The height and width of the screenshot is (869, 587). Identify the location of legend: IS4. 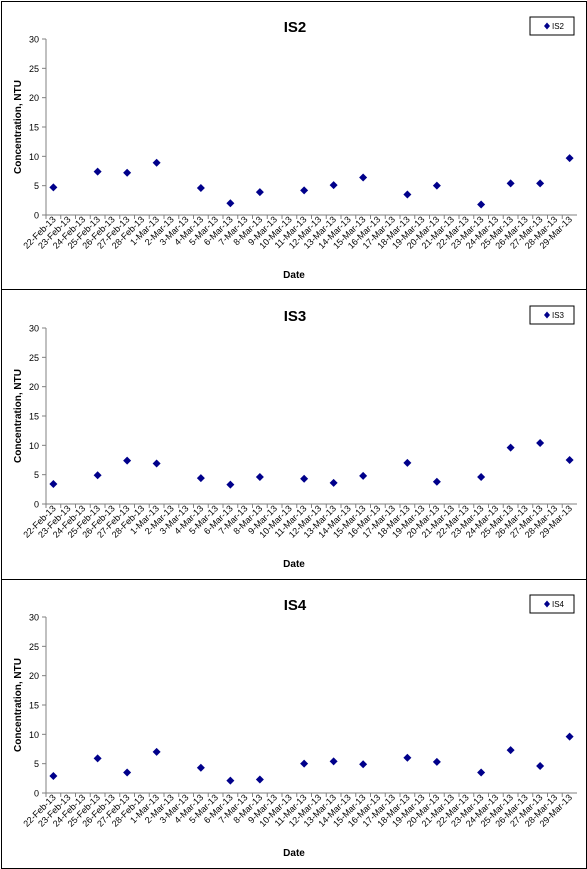
(552, 604).